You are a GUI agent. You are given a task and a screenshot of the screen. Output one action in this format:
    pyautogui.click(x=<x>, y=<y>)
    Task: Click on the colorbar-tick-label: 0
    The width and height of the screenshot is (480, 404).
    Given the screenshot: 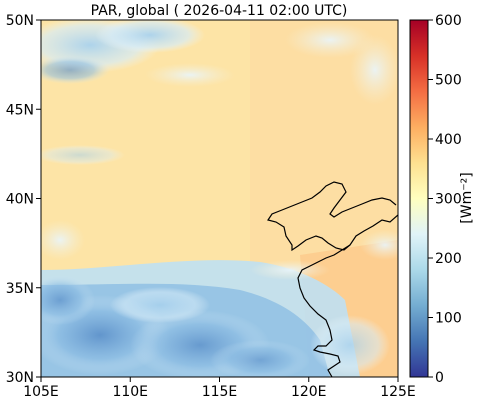 What is the action you would take?
    pyautogui.click(x=439, y=378)
    